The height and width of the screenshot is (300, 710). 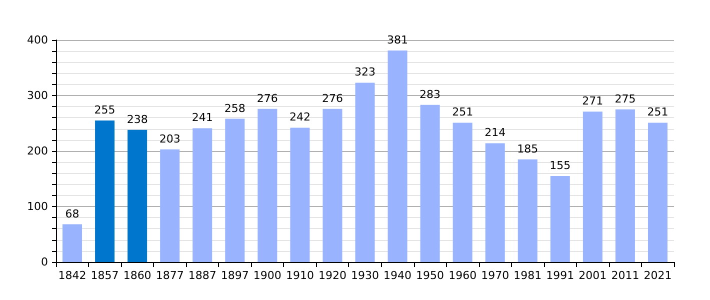 I want to click on x-tick-label: 1857, so click(x=104, y=275).